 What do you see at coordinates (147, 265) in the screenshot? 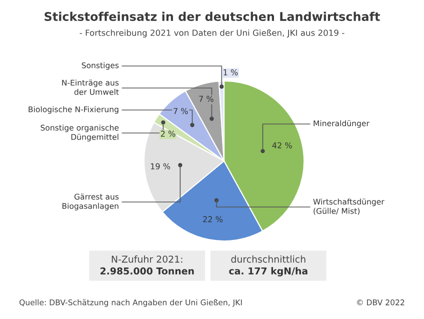
I see `text: N-Zufuhr 2021: 2.985.000 Tonnen` at bounding box center [147, 265].